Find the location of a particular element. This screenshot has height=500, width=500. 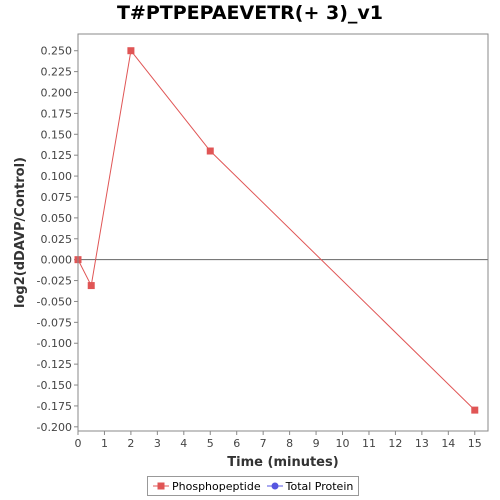

y-tick-label: -0.100 is located at coordinates (54, 343).